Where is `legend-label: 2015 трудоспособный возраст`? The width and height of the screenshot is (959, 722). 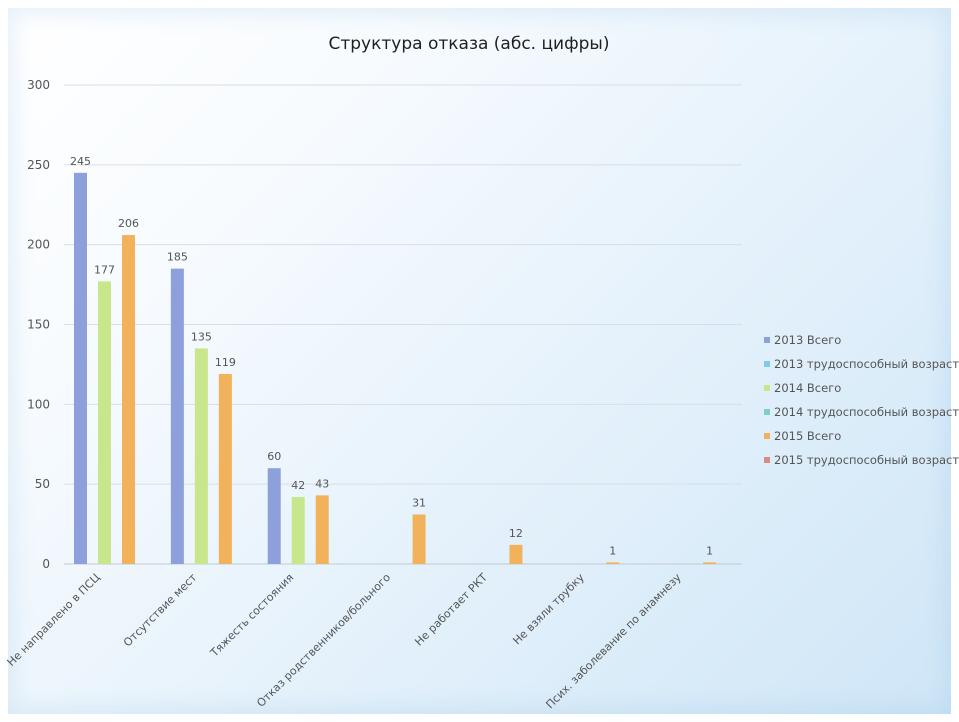 legend-label: 2015 трудоспособный возраст is located at coordinates (866, 460).